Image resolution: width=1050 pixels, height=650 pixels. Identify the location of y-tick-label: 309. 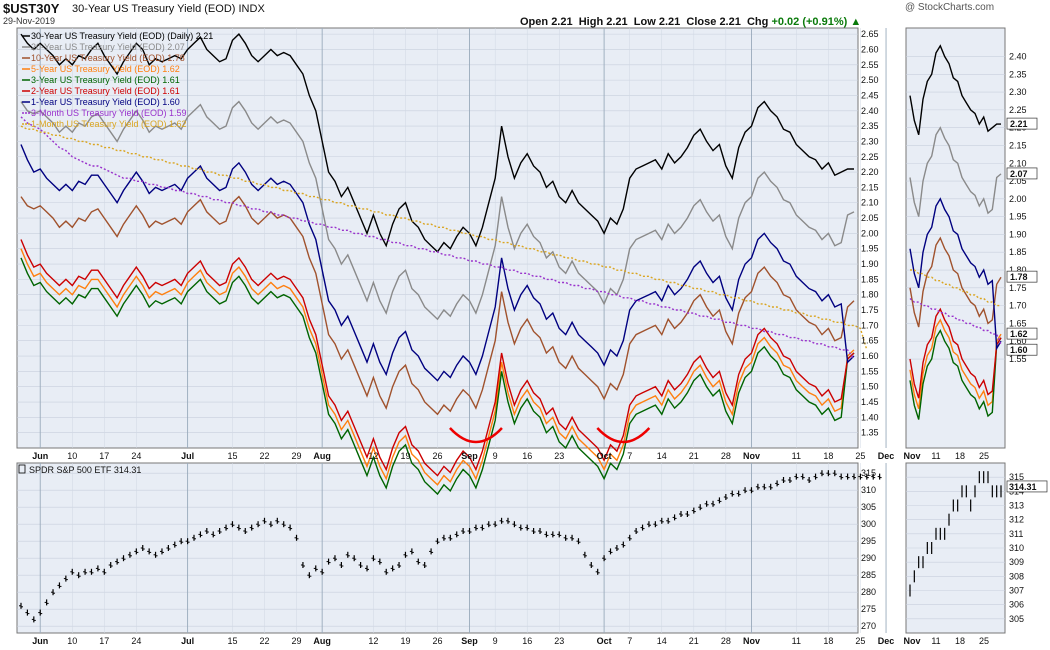
(1016, 562).